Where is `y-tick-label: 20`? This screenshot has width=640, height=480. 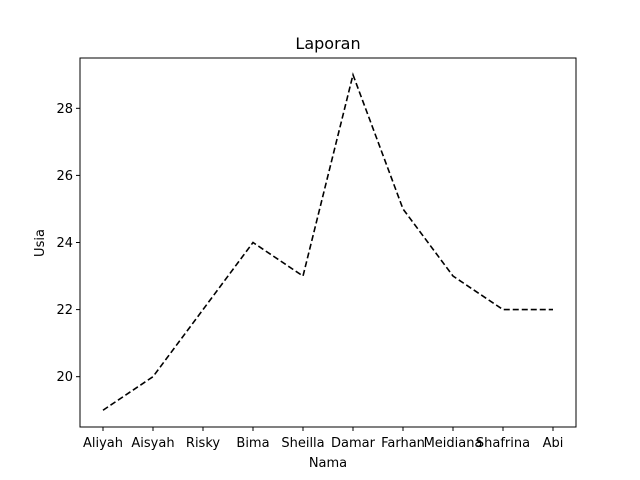
y-tick-label: 20 is located at coordinates (64, 377).